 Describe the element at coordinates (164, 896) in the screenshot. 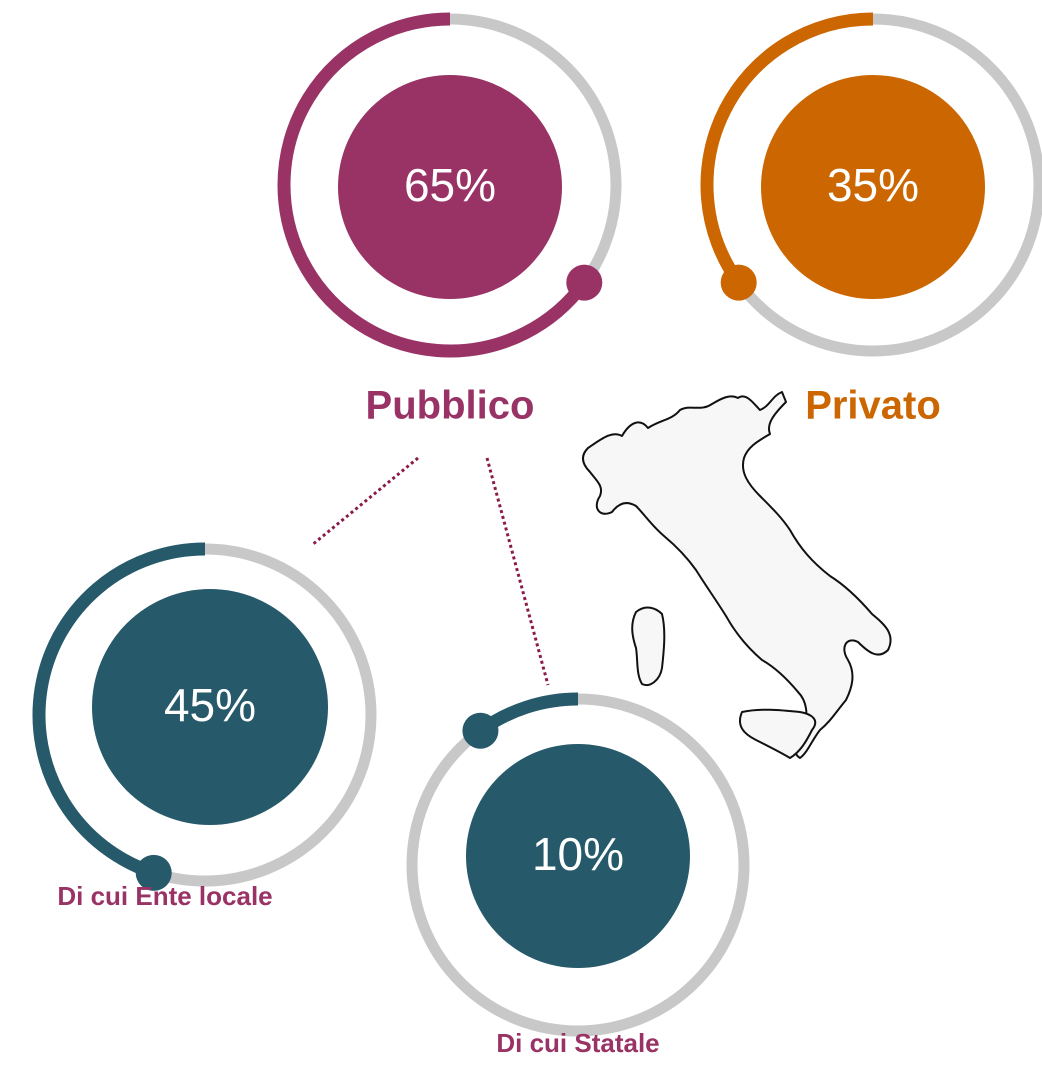

I see `ring-title: Di cui Ente locale` at that location.